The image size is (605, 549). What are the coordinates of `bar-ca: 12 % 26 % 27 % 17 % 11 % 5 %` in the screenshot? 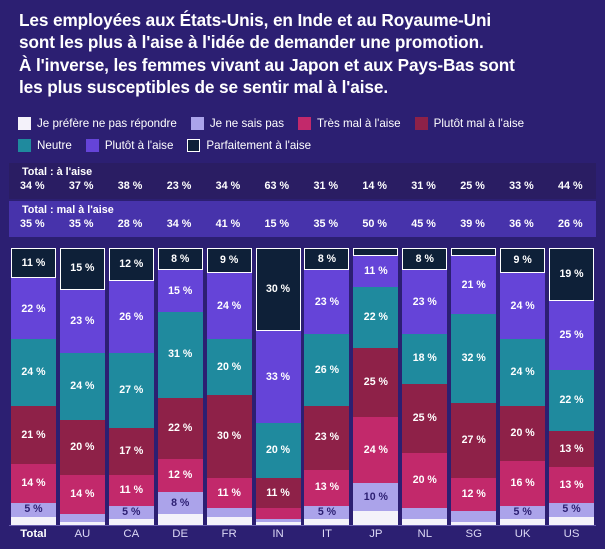 It's located at (131, 386).